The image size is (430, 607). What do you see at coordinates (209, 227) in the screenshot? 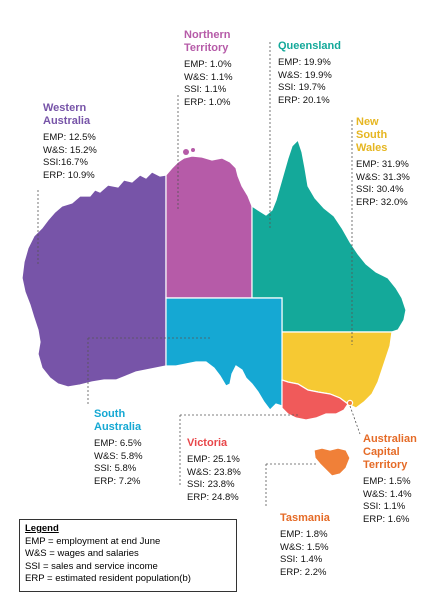
I see `northern-territory-region` at bounding box center [209, 227].